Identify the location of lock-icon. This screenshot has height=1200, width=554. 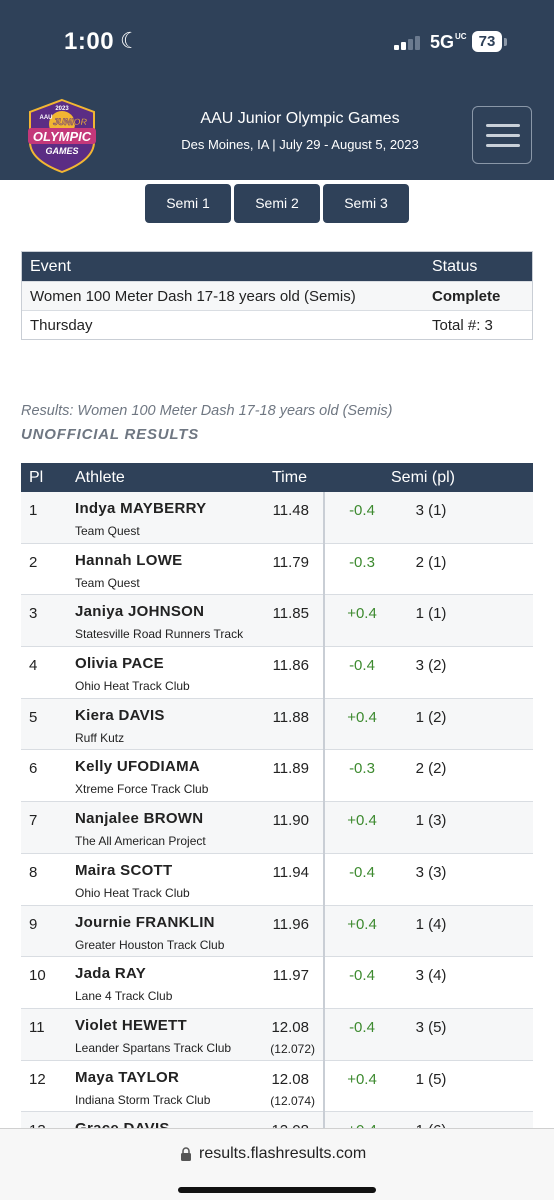
(186, 1154).